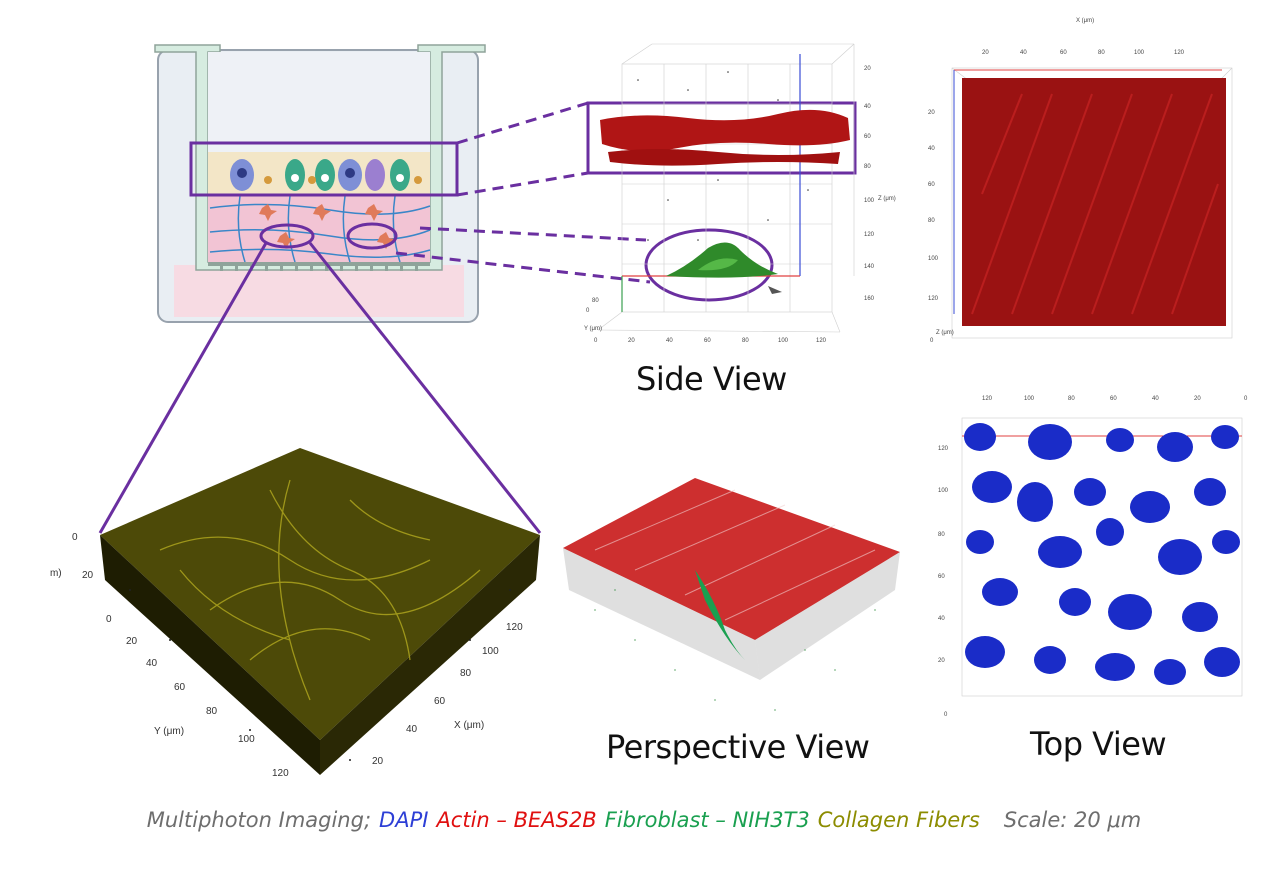 This screenshot has width=1288, height=874. What do you see at coordinates (319, 266) in the screenshot?
I see `porous-membrane` at bounding box center [319, 266].